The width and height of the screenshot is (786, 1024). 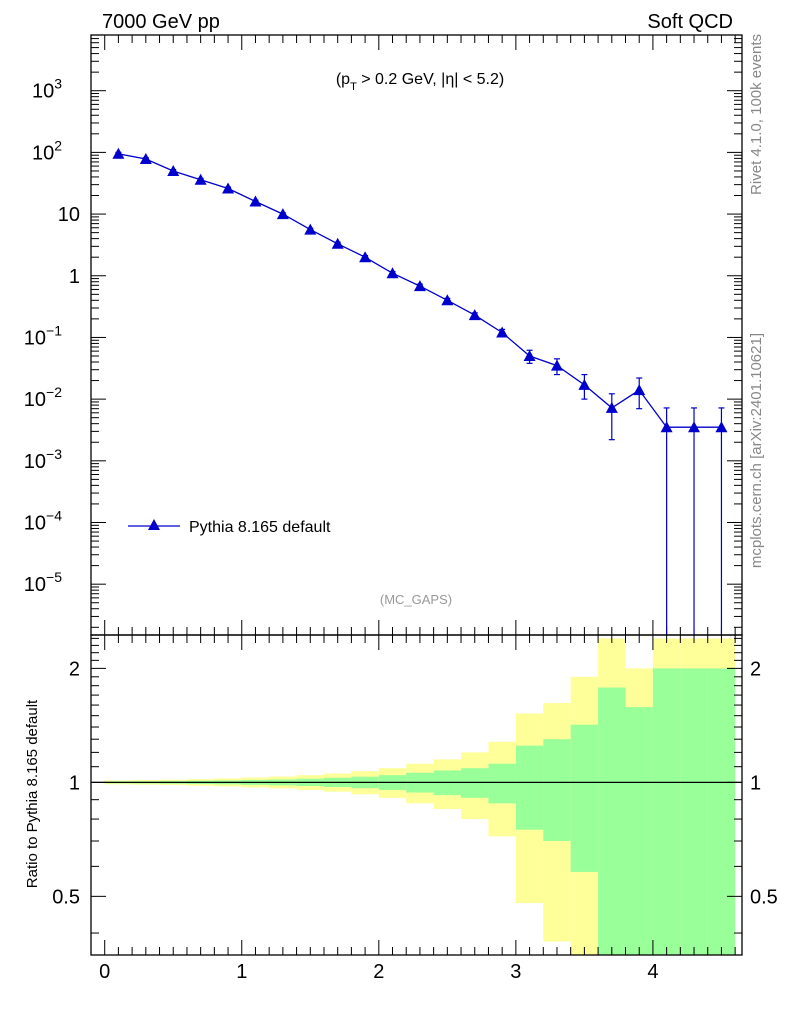 I want to click on main-y-tick-label: 10⁻³, so click(x=43, y=459).